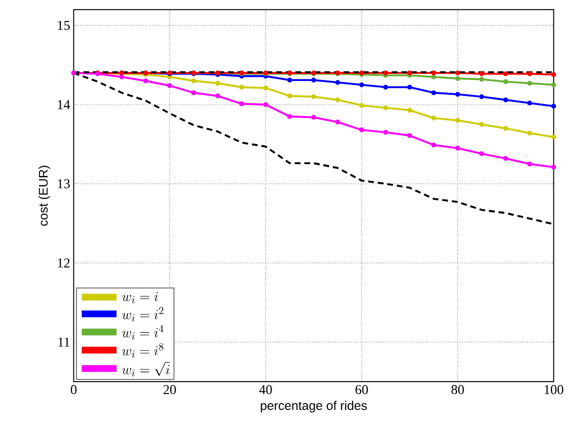  Describe the element at coordinates (146, 369) in the screenshot. I see `legend-label: $w_i = \sqrt{i}$` at that location.